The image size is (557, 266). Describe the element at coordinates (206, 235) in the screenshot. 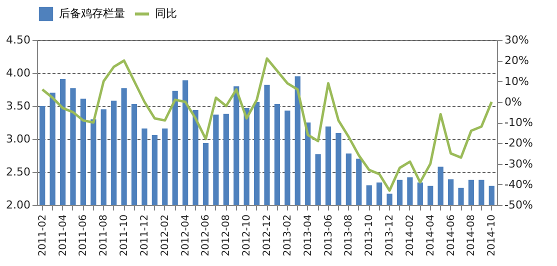

I see `x-tick-label: 2012-06` at that location.